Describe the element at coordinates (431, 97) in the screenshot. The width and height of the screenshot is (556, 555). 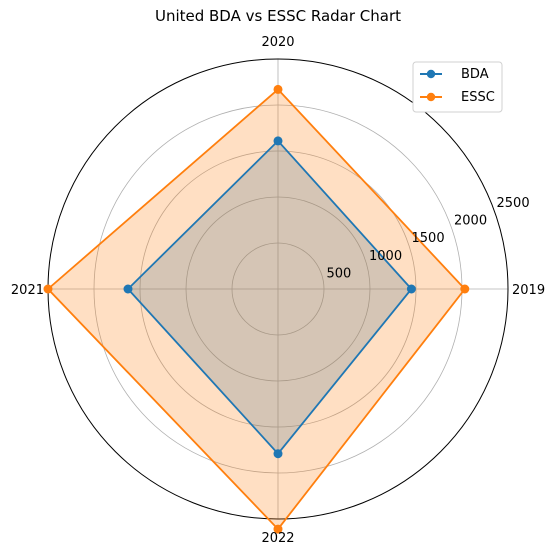
I see `legend-essc-marker` at that location.